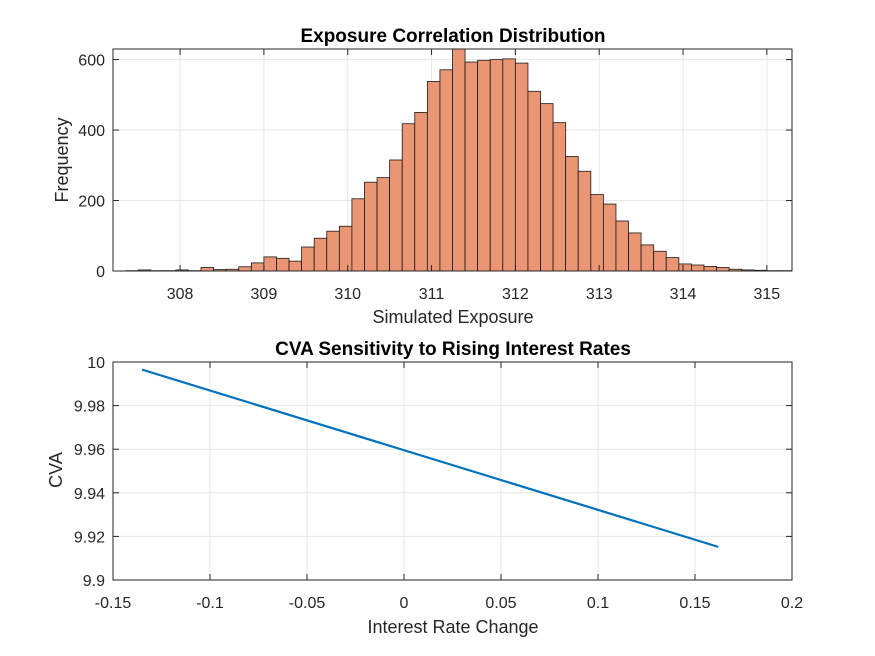 The image size is (875, 656). What do you see at coordinates (89, 407) in the screenshot?
I see `cva-y-tick-label: 9.98` at bounding box center [89, 407].